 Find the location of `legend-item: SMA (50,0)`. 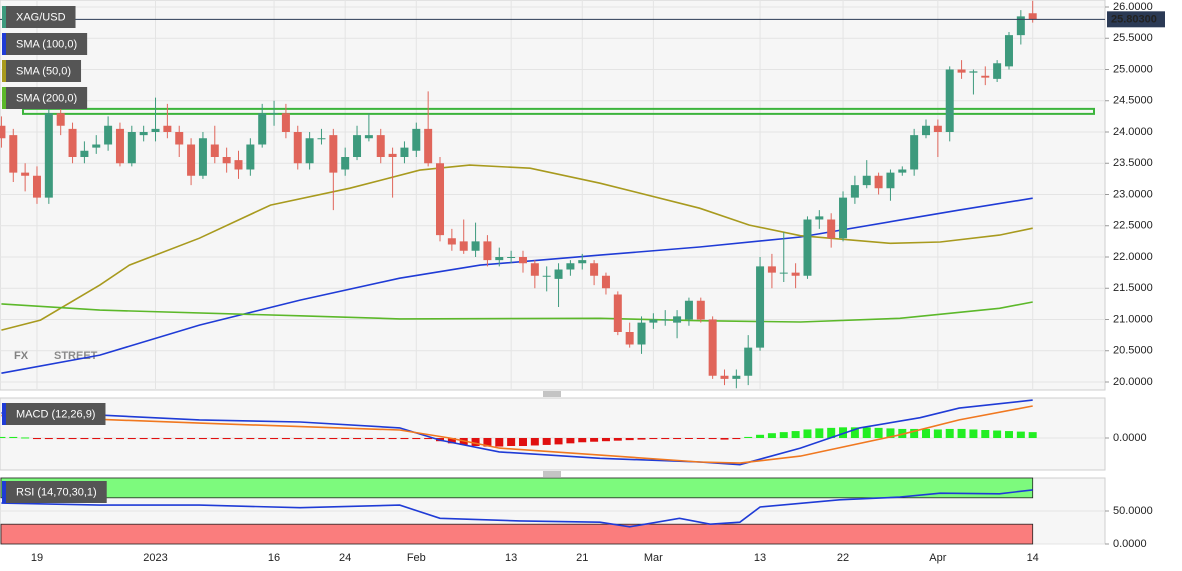

legend-item: SMA (50,0) is located at coordinates (42, 71).